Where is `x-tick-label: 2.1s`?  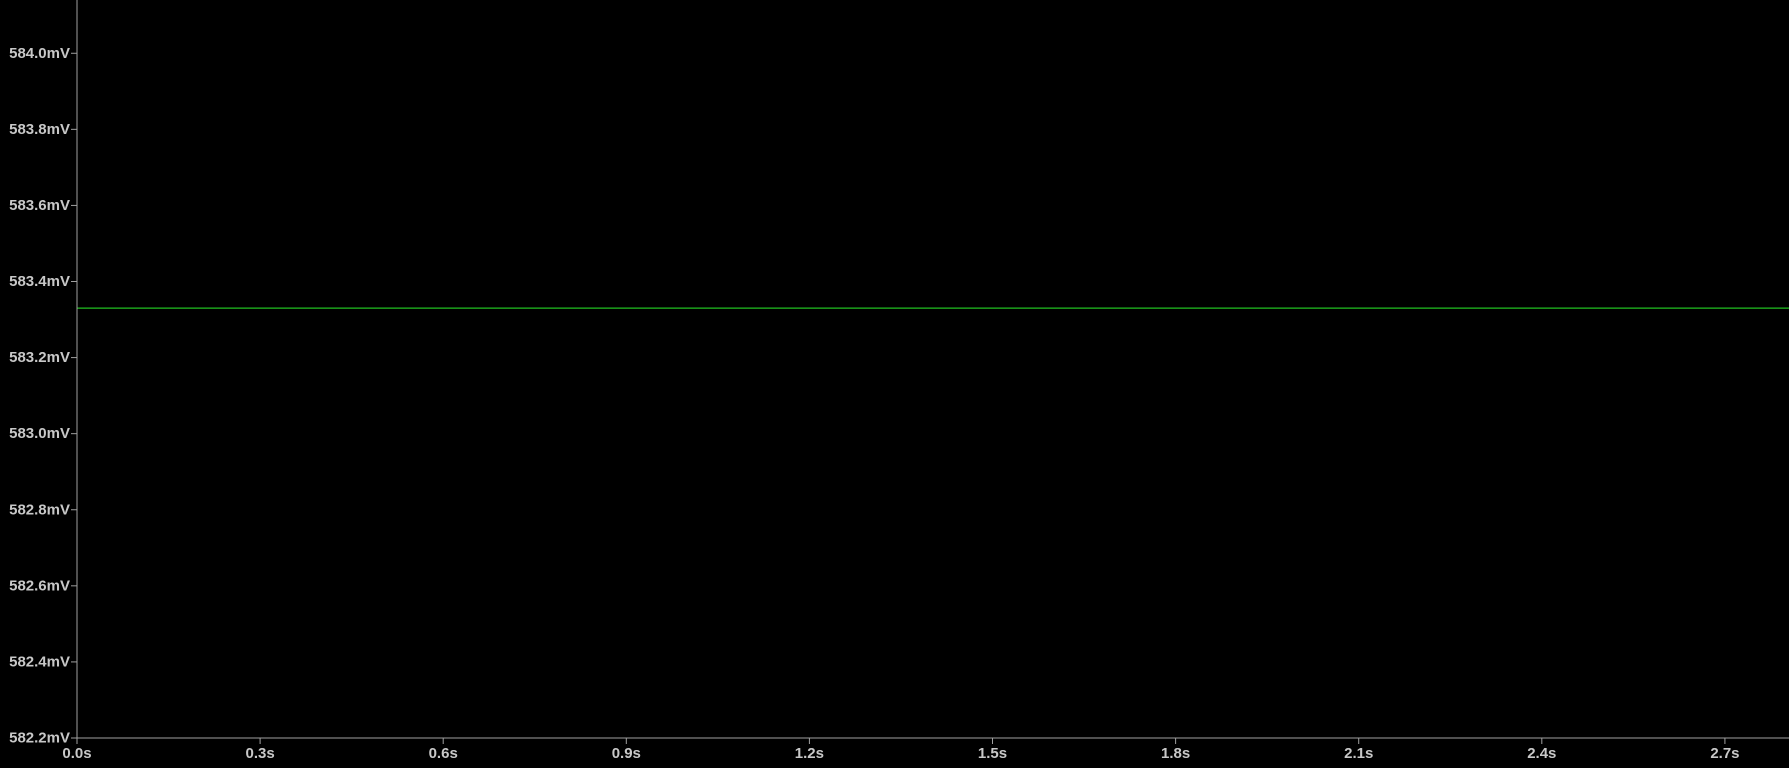
x-tick-label: 2.1s is located at coordinates (1358, 753).